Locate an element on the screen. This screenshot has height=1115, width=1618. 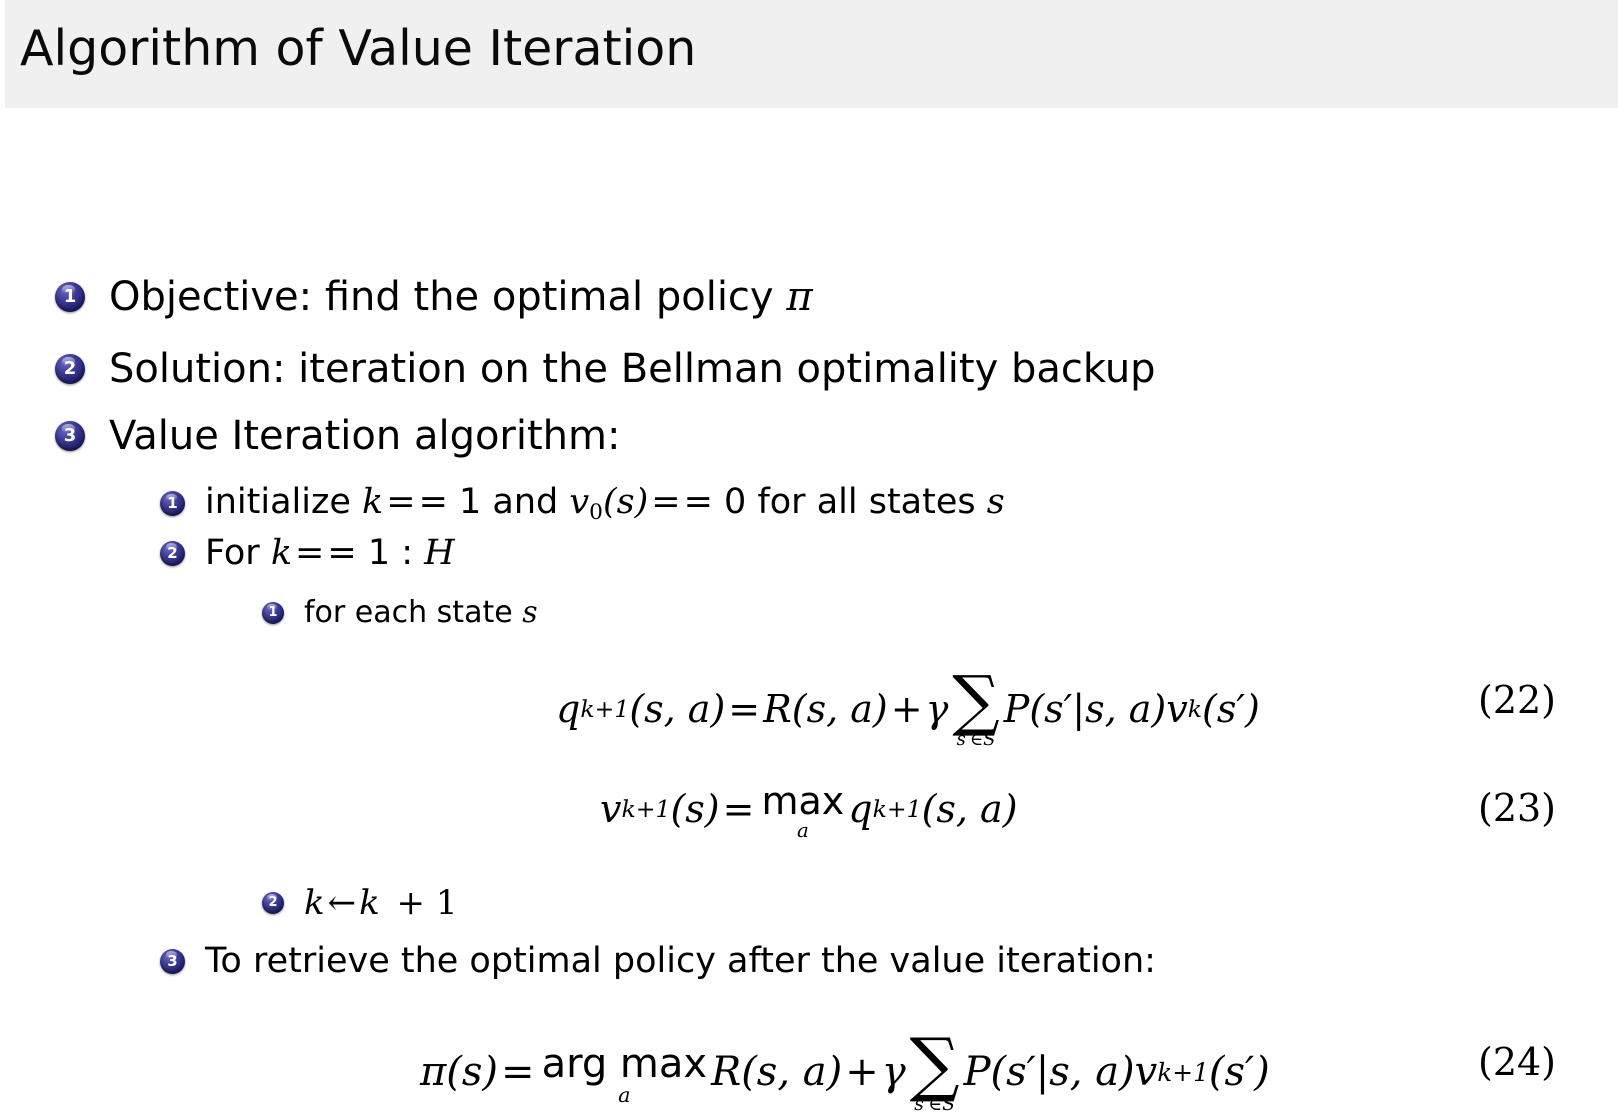
equation-23: v k+1 (s) = max a q k+1 (s, a) is located at coordinates (809, 810).